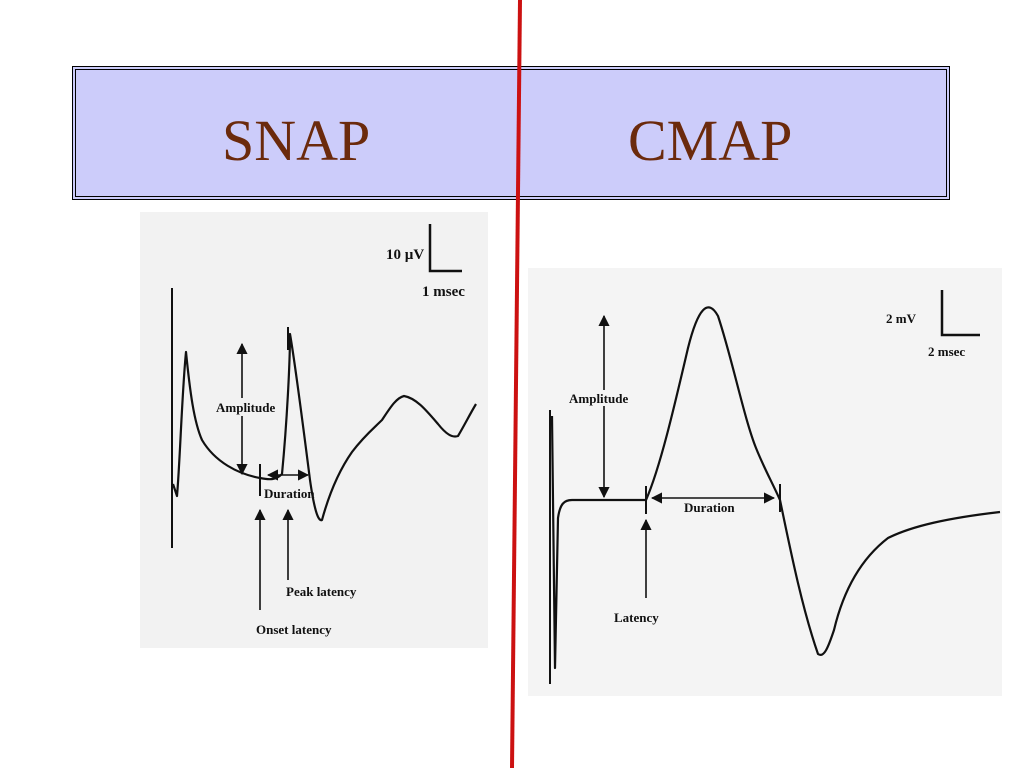 This screenshot has height=768, width=1024. I want to click on snap-duration-label: Duration, so click(289, 493).